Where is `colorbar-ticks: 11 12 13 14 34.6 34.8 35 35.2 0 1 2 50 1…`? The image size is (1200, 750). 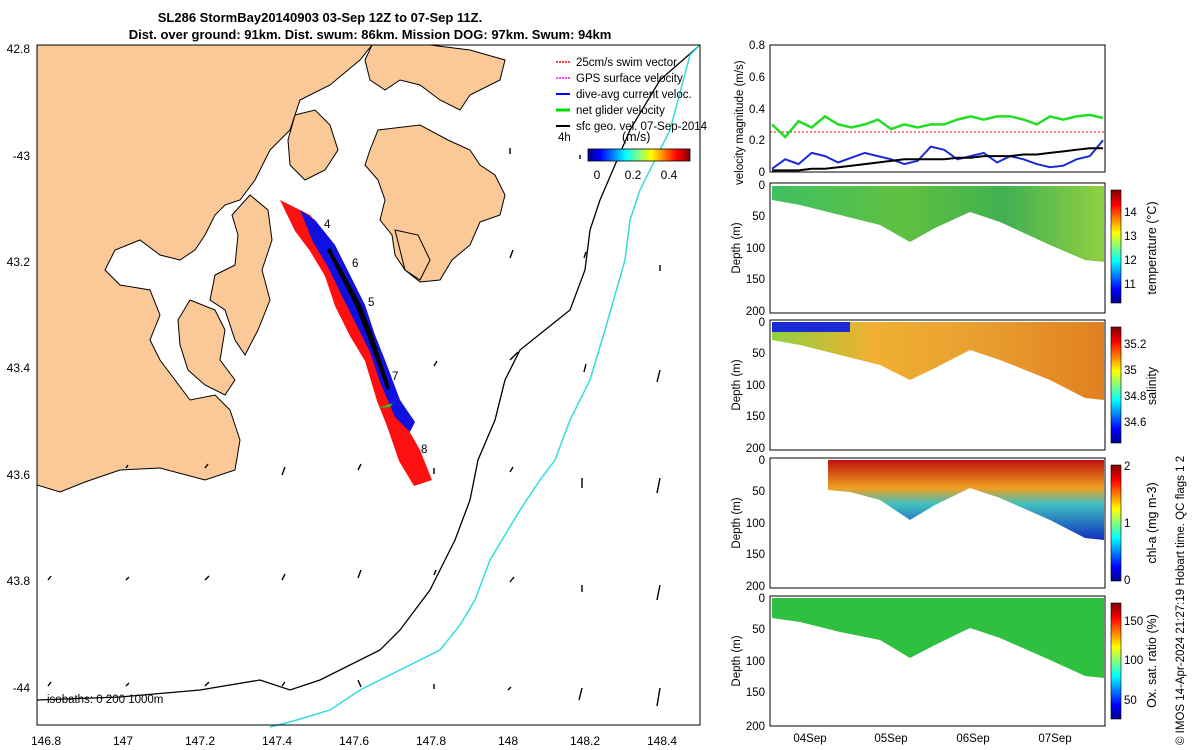 colorbar-ticks: 11 12 13 14 34.6 34.8 35 35.2 0 1 2 50 1… is located at coordinates (1135, 457).